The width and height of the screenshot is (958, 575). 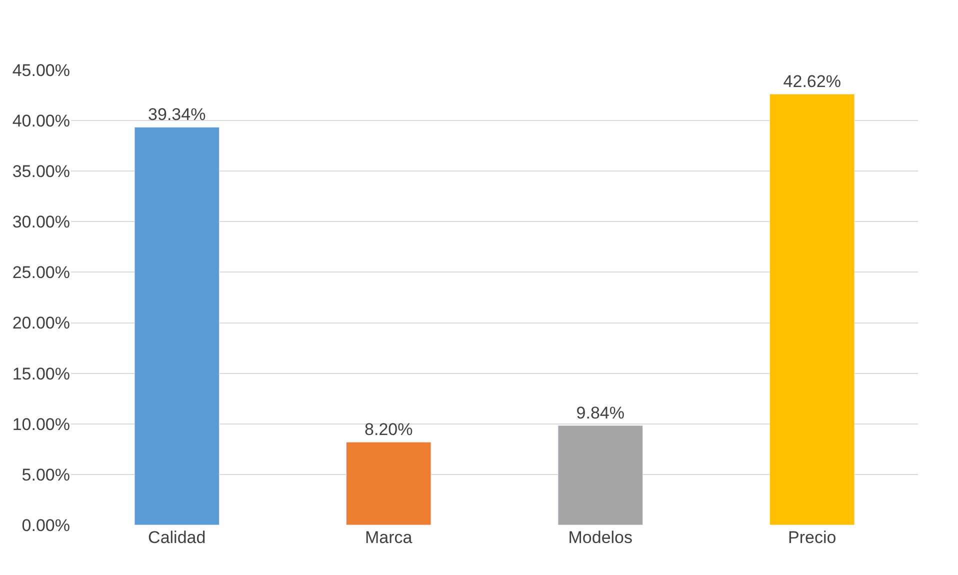 I want to click on y-tick-label: 45.00%, so click(x=41, y=70).